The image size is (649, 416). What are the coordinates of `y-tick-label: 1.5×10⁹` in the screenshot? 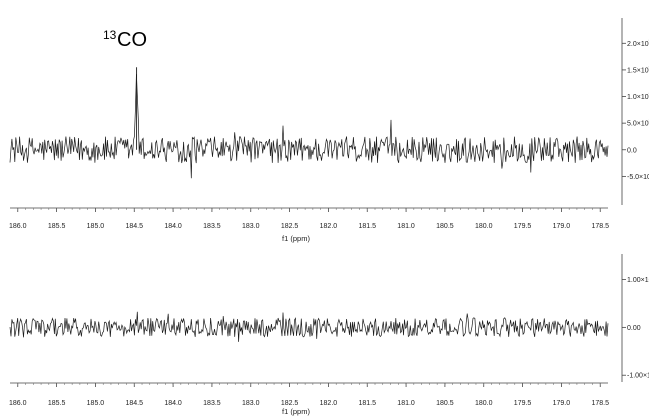 It's located at (638, 69).